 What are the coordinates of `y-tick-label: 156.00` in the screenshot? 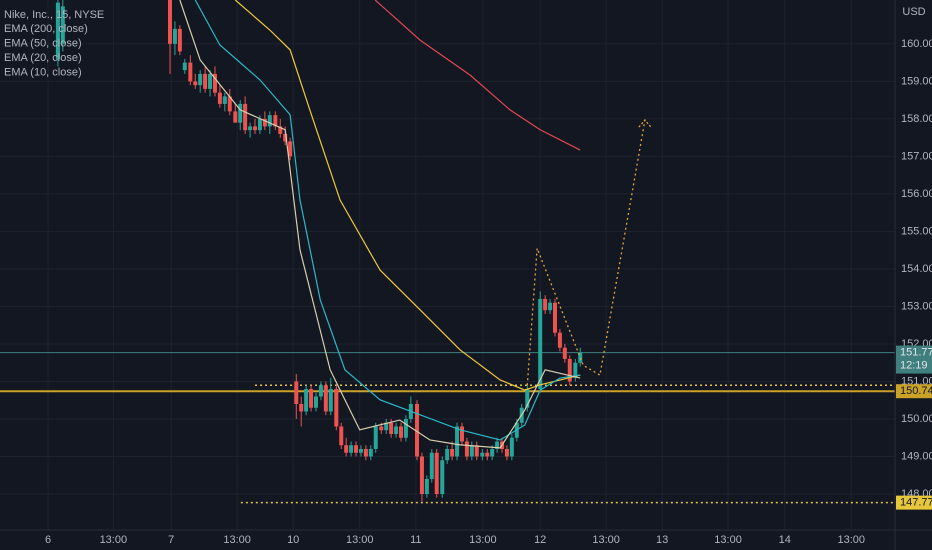 It's located at (916, 194).